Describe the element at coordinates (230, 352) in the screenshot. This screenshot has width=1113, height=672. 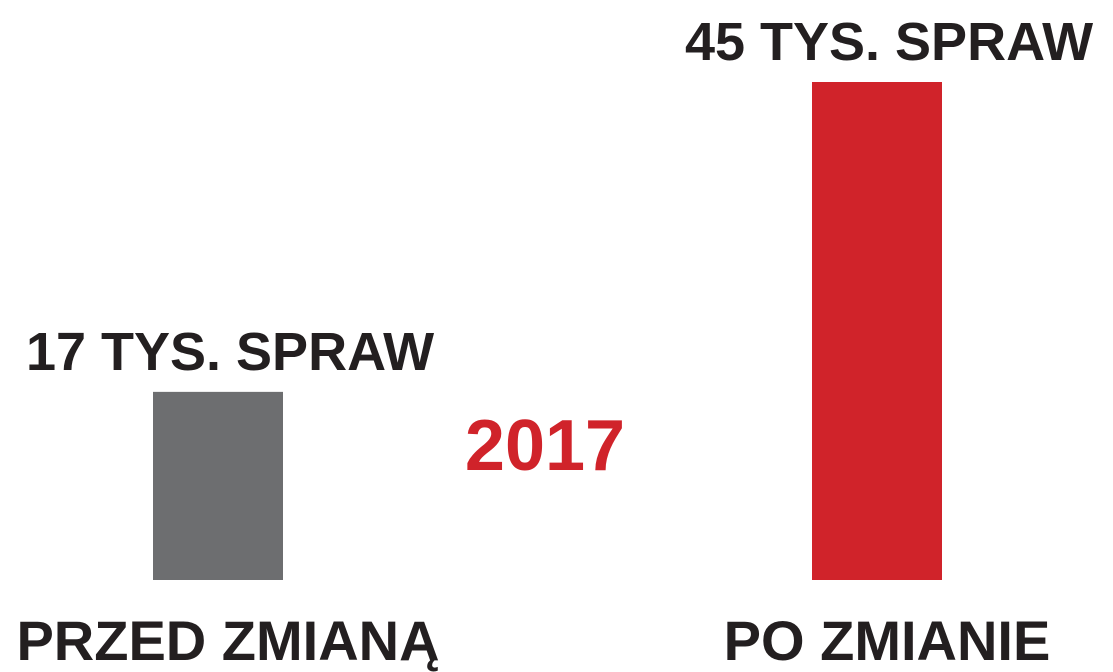
I see `value-label: 17 TYS. SPRAW` at that location.